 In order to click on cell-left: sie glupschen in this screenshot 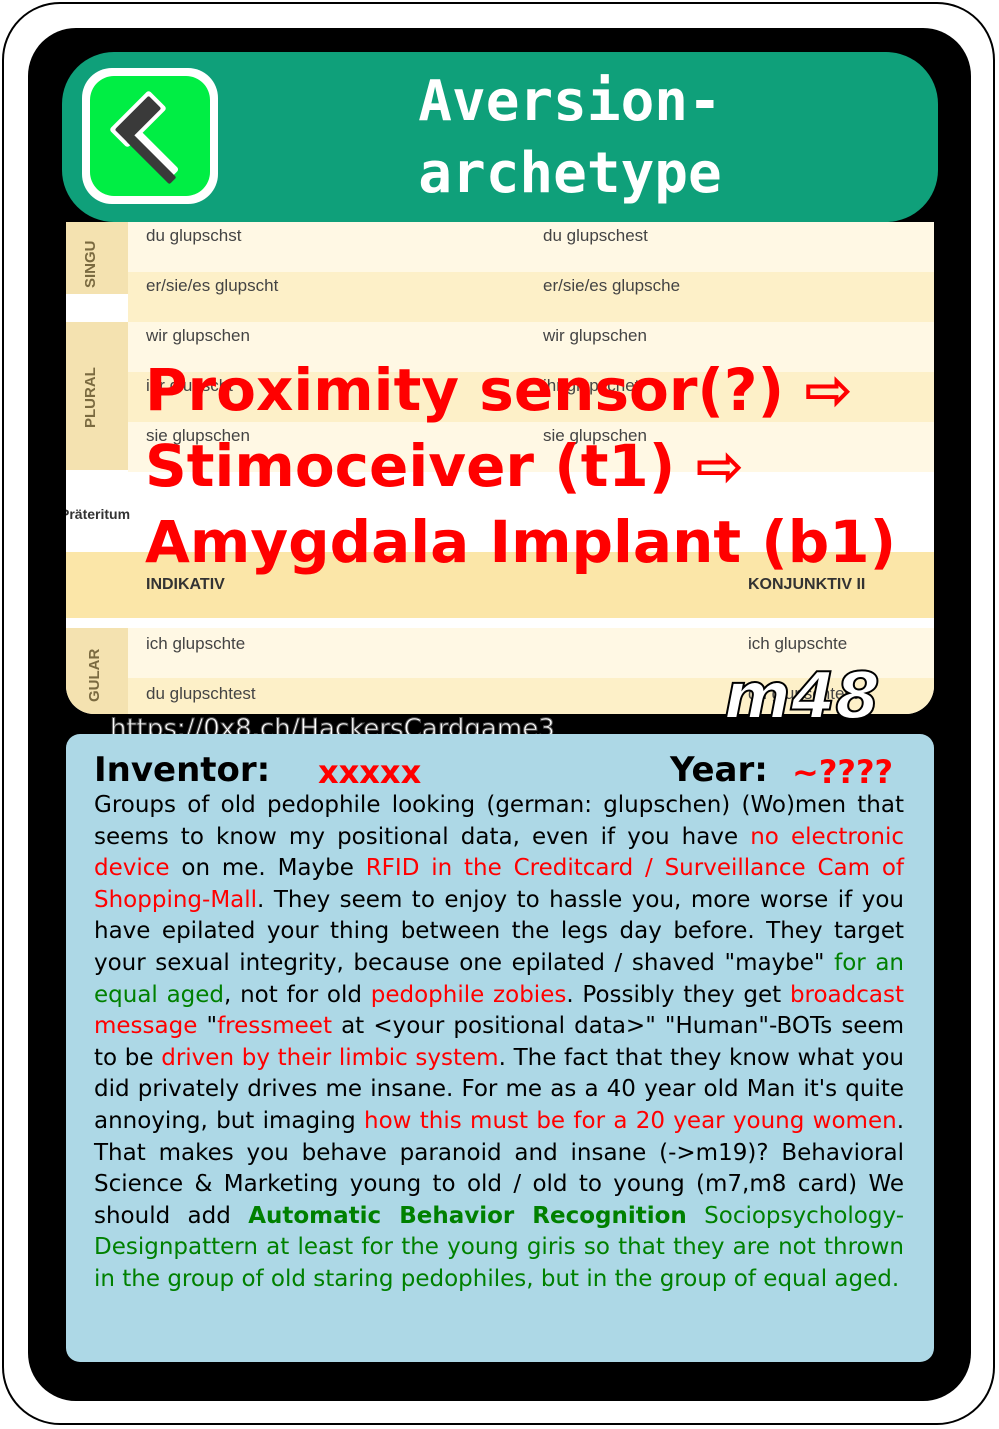, I will do `click(198, 435)`.